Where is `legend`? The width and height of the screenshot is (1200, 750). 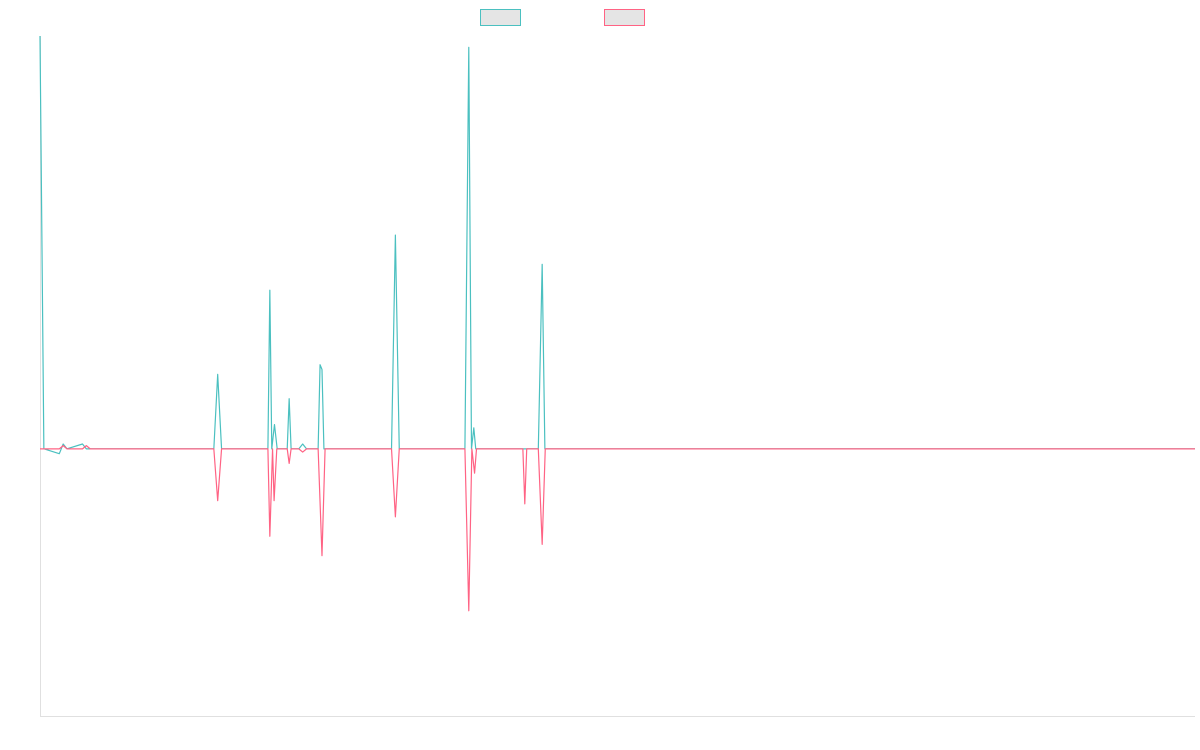
legend is located at coordinates (562, 17).